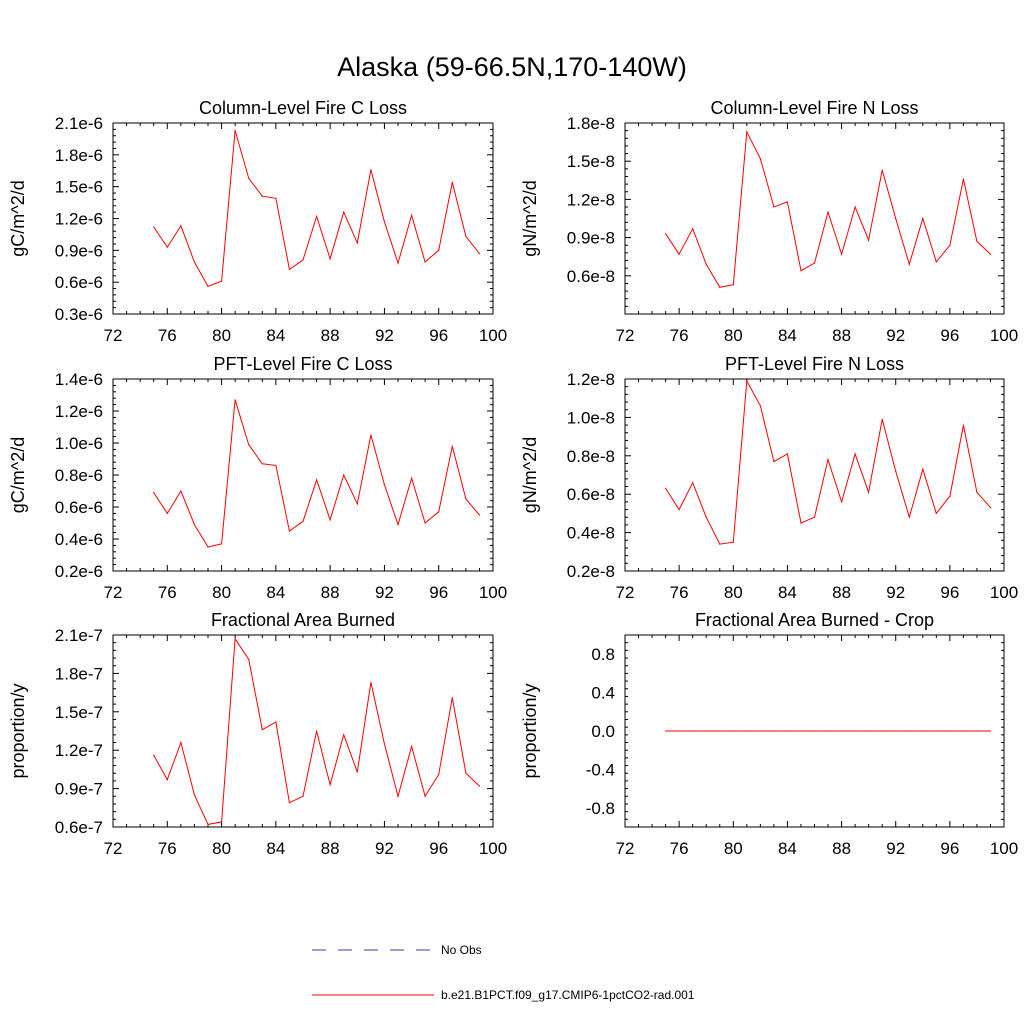 The height and width of the screenshot is (1024, 1024). Describe the element at coordinates (814, 364) in the screenshot. I see `panel-title: PFT-Level Fire N Loss` at that location.